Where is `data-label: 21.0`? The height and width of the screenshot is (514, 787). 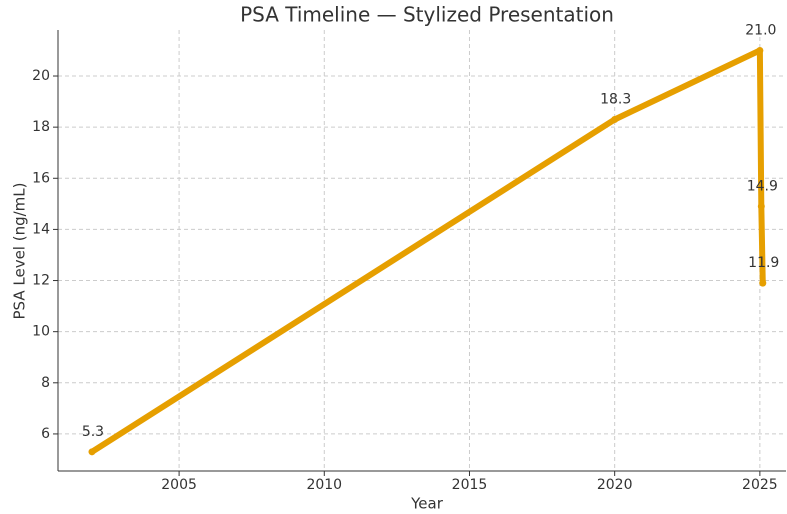
data-label: 21.0 is located at coordinates (760, 30).